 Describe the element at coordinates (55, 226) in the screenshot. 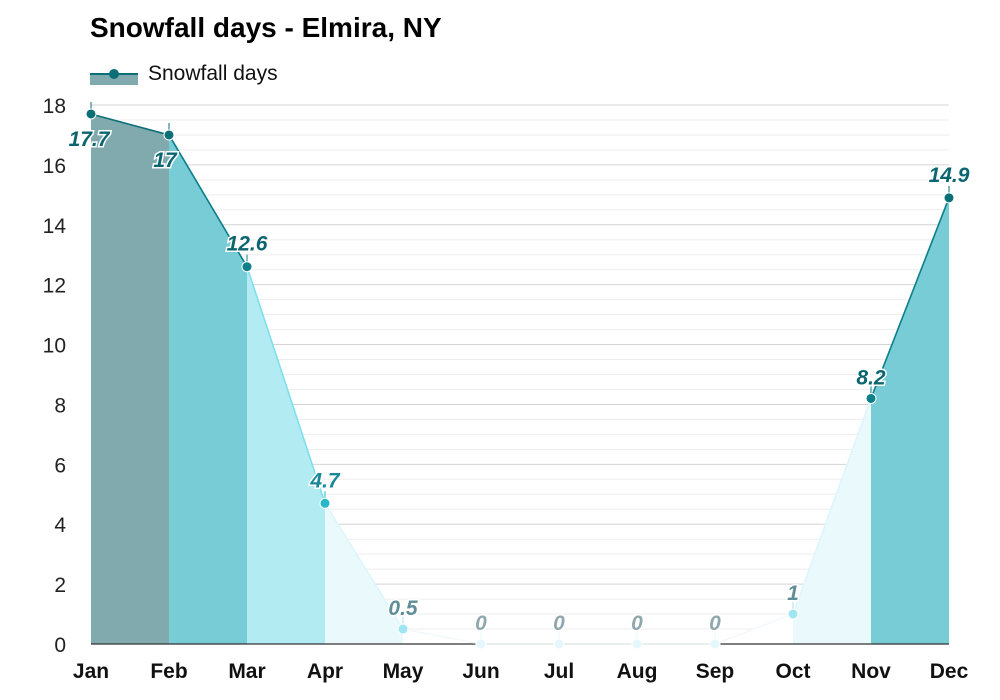

I see `y-tick-label-14: 14` at that location.